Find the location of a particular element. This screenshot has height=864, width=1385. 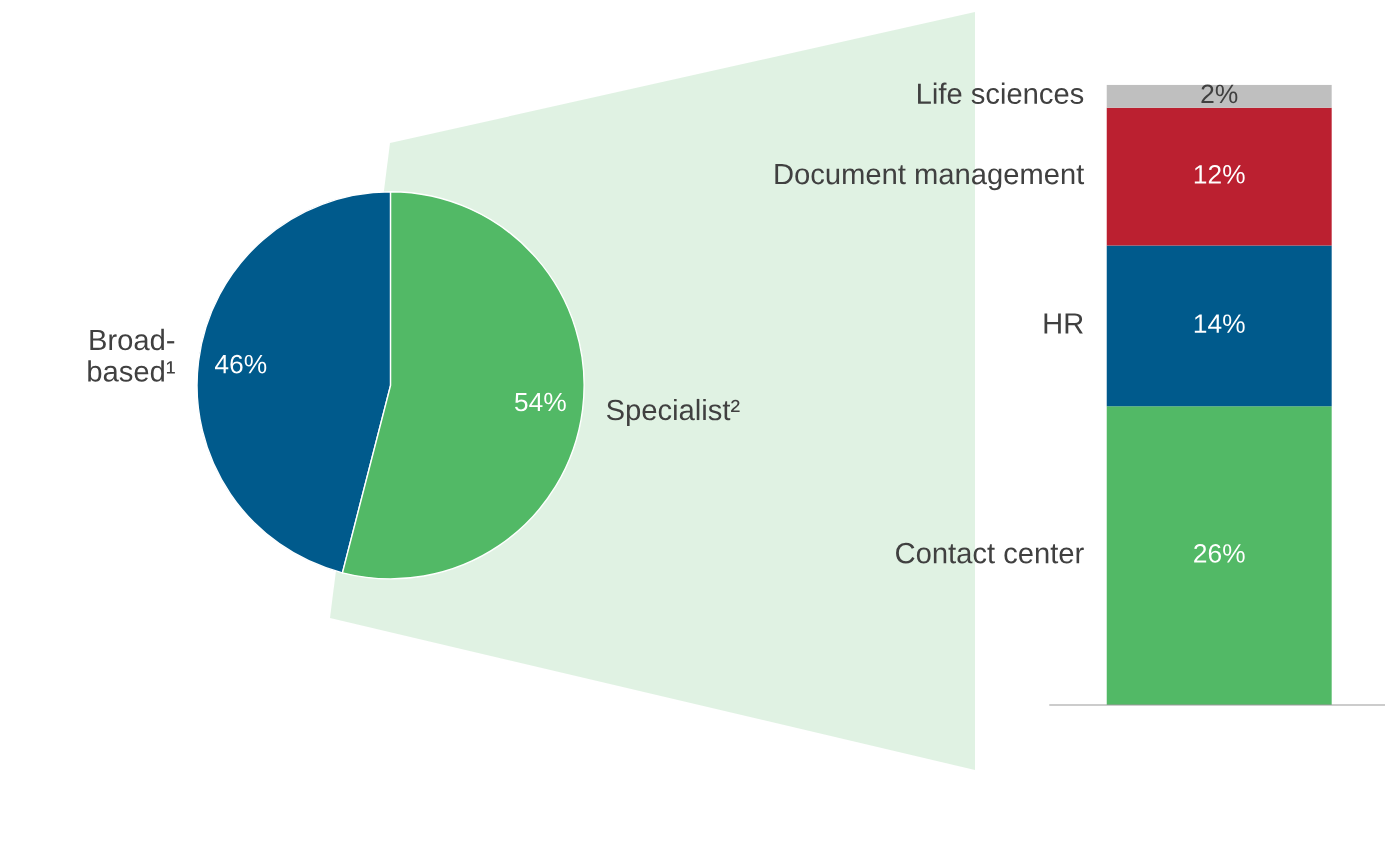

data-label: 12% is located at coordinates (1219, 174).